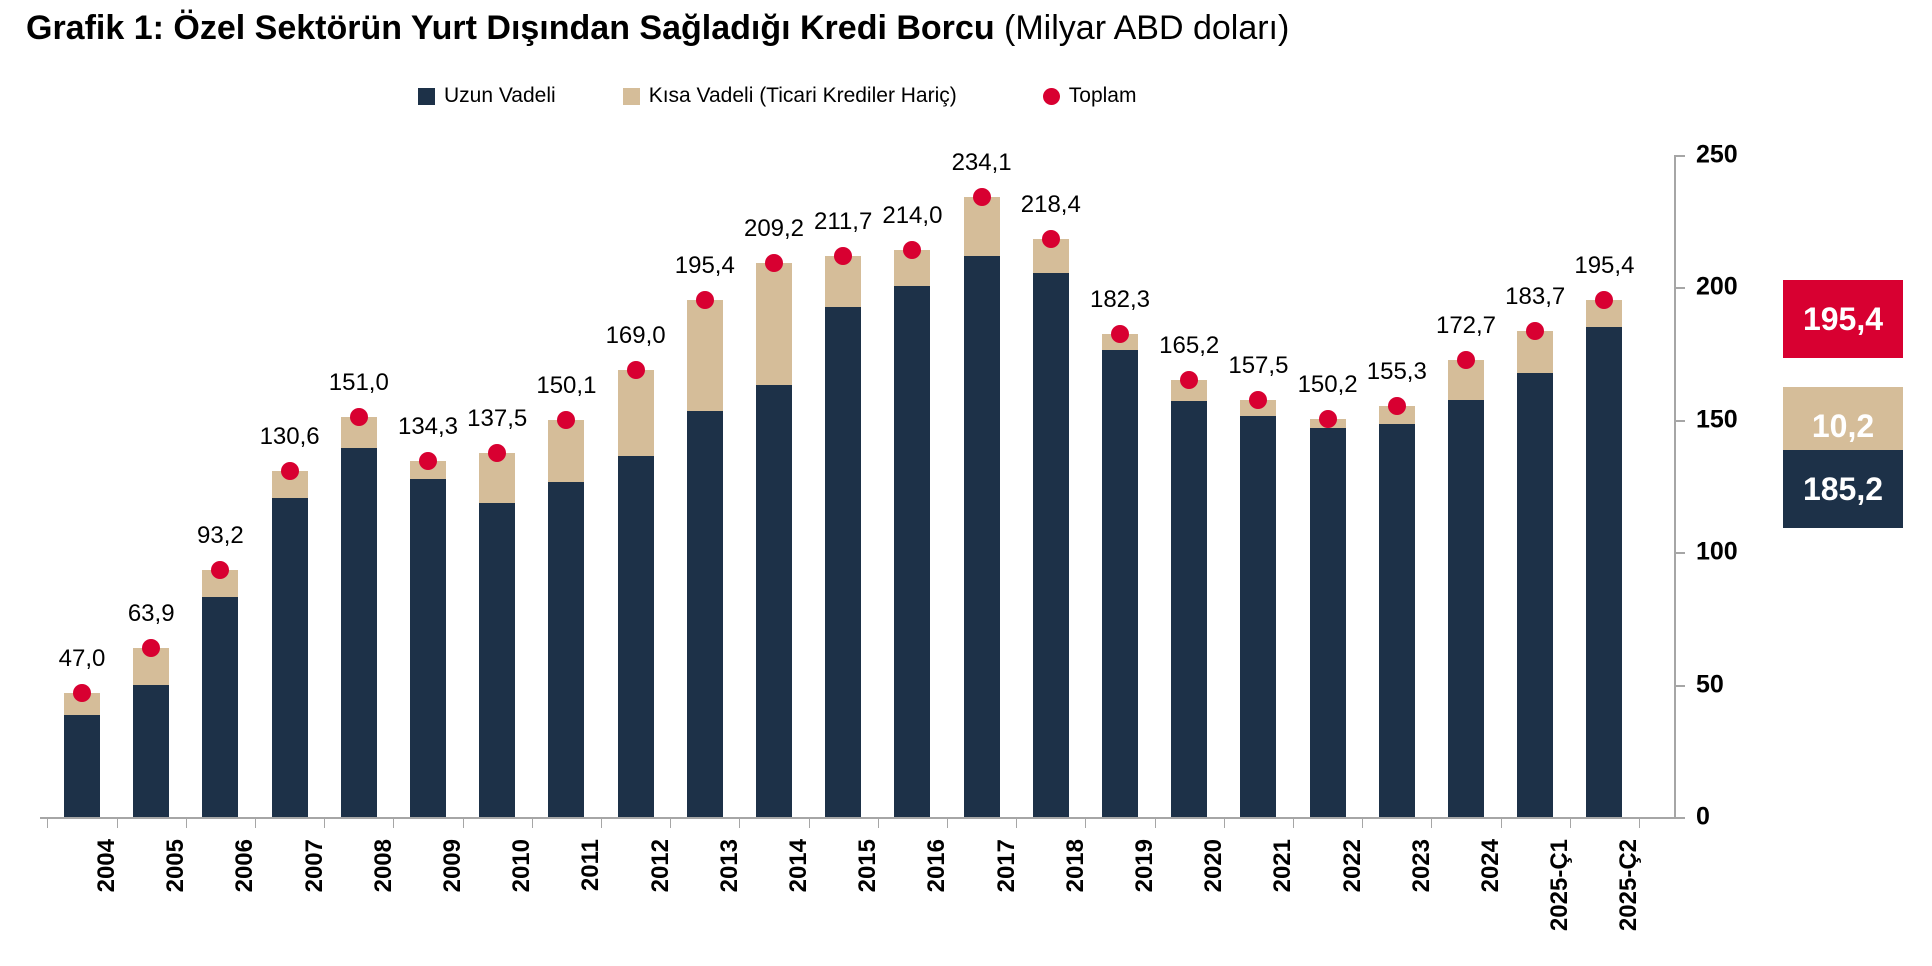 The height and width of the screenshot is (966, 1932). I want to click on total-value-label: 172,7, so click(1466, 325).